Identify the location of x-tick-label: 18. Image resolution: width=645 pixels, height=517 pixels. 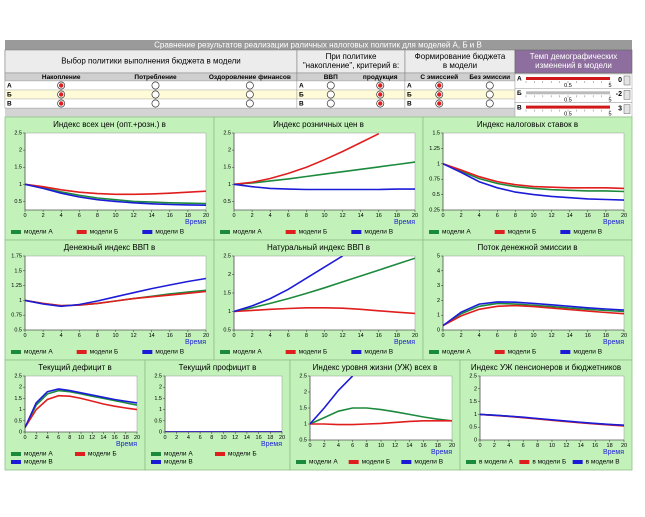
(438, 446).